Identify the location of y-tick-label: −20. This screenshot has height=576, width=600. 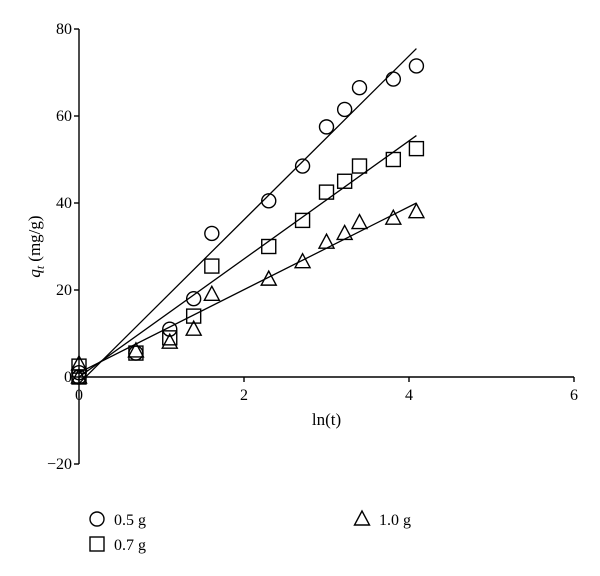
(59, 464).